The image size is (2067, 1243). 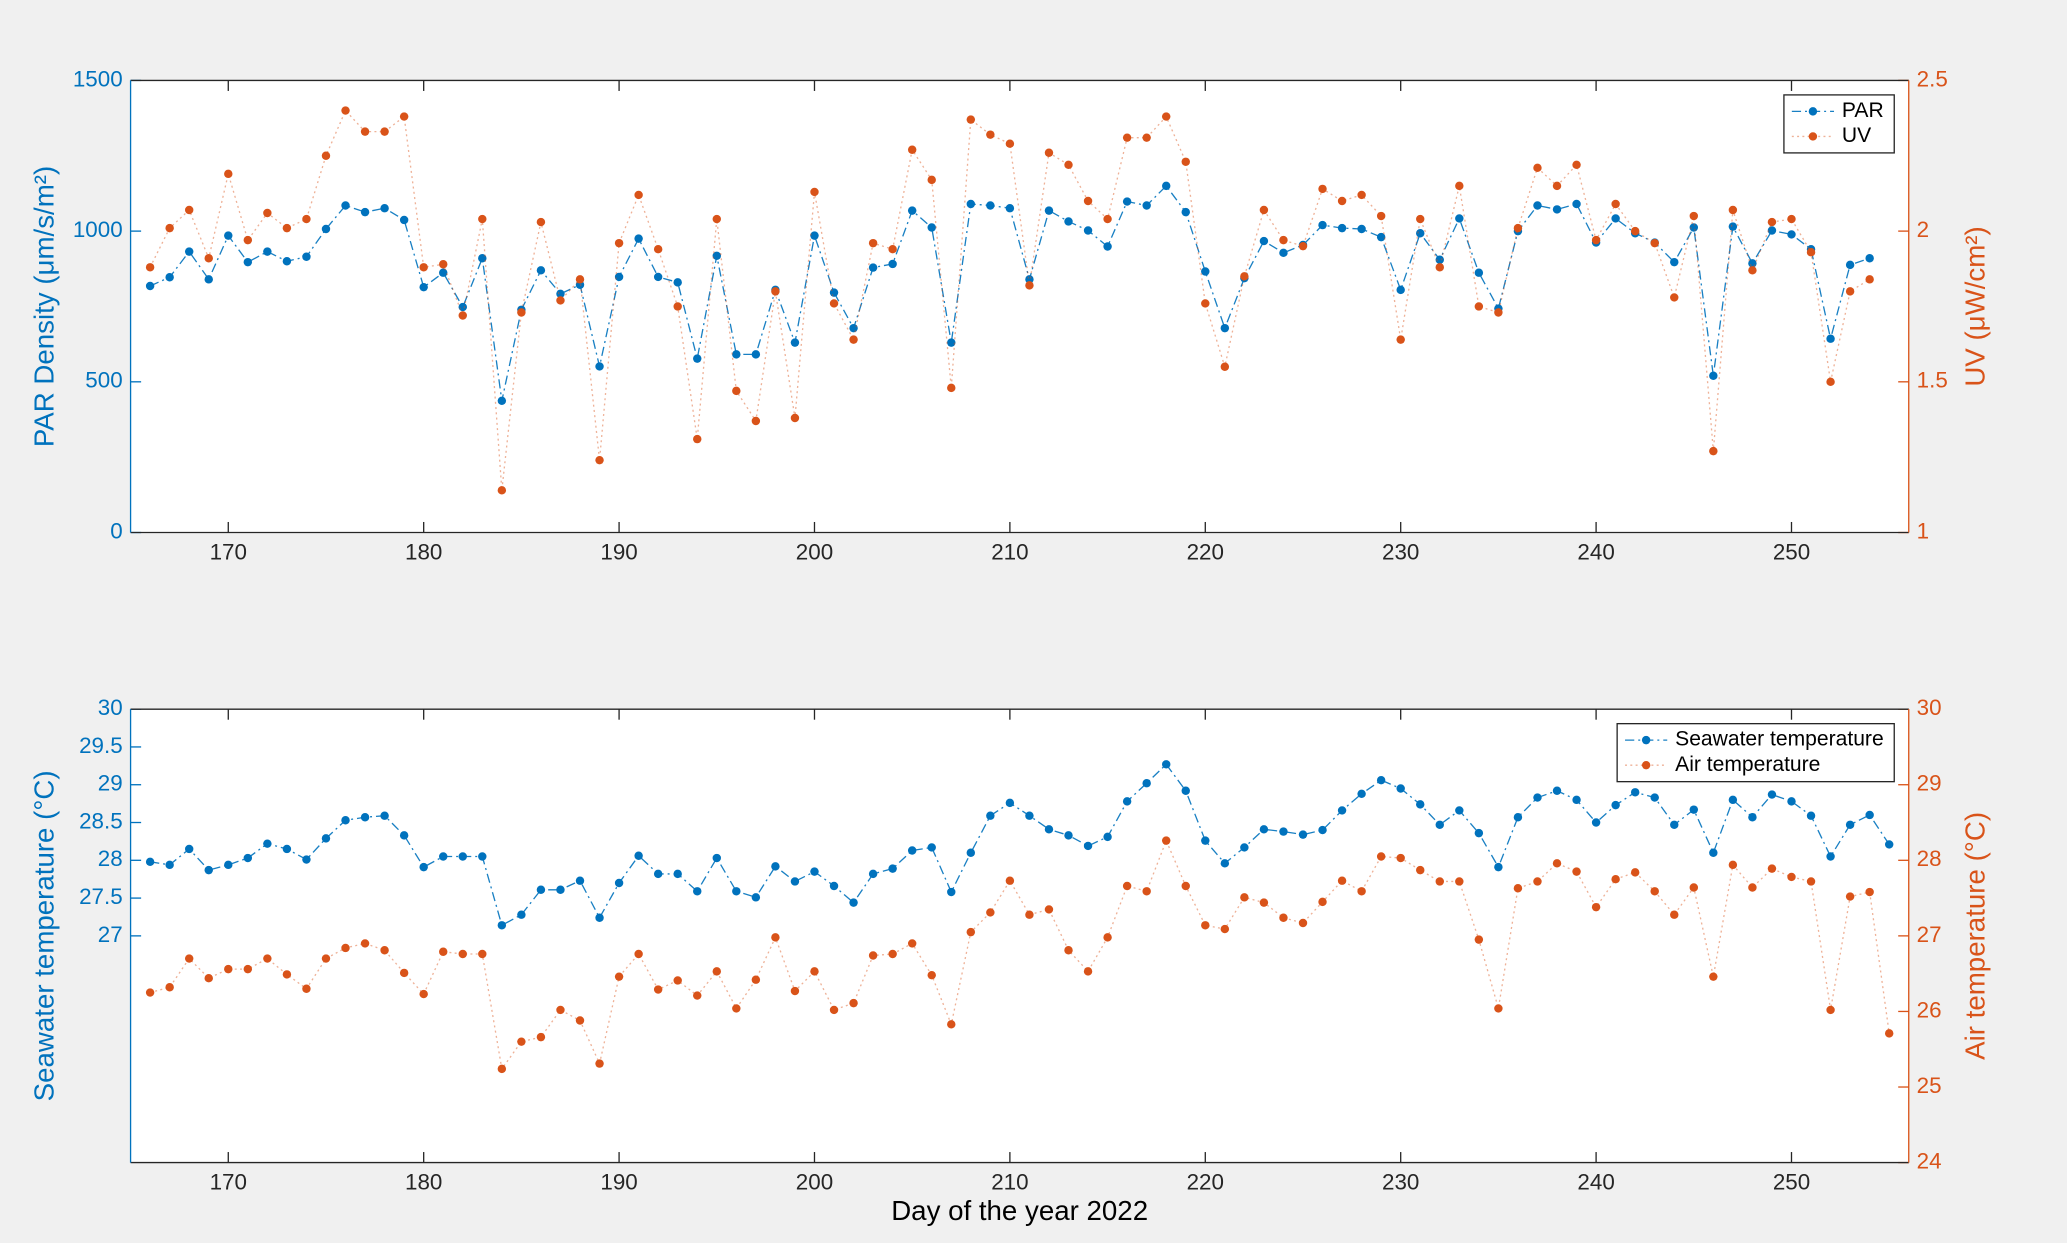 What do you see at coordinates (110, 707) in the screenshot?
I see `y-tick-label: 30` at bounding box center [110, 707].